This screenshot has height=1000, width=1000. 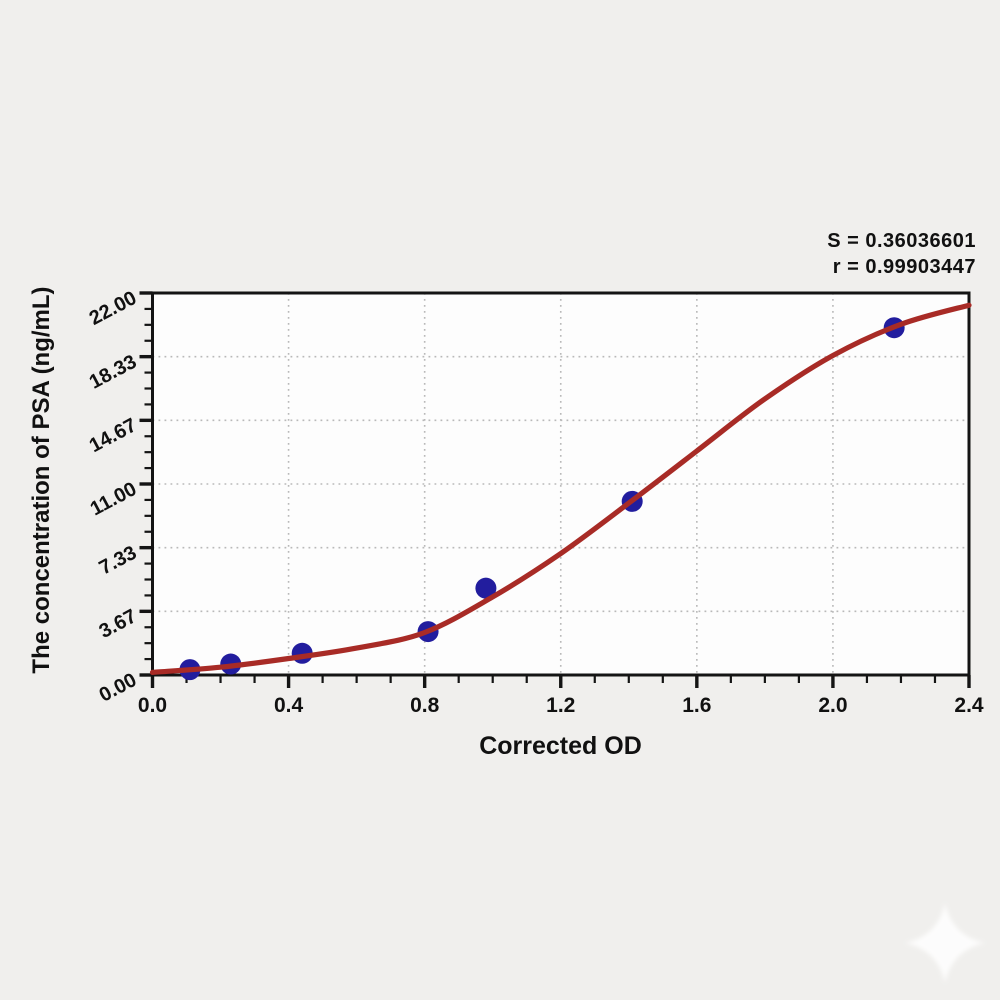 I want to click on x-tick-label: 1.6, so click(x=696, y=705).